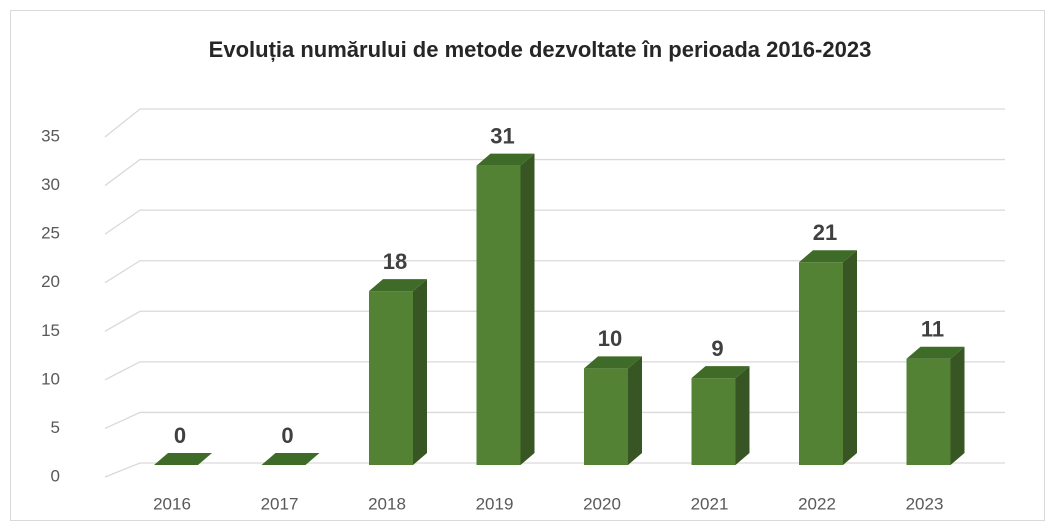  I want to click on x-tick-label: 2016, so click(172, 503).